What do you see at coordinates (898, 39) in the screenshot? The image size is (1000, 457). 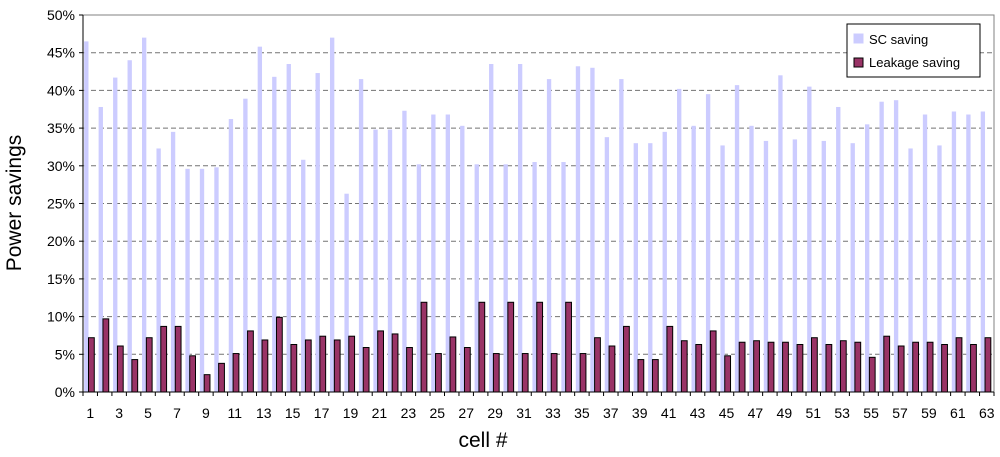 I see `legend-label-sc: SC saving` at bounding box center [898, 39].